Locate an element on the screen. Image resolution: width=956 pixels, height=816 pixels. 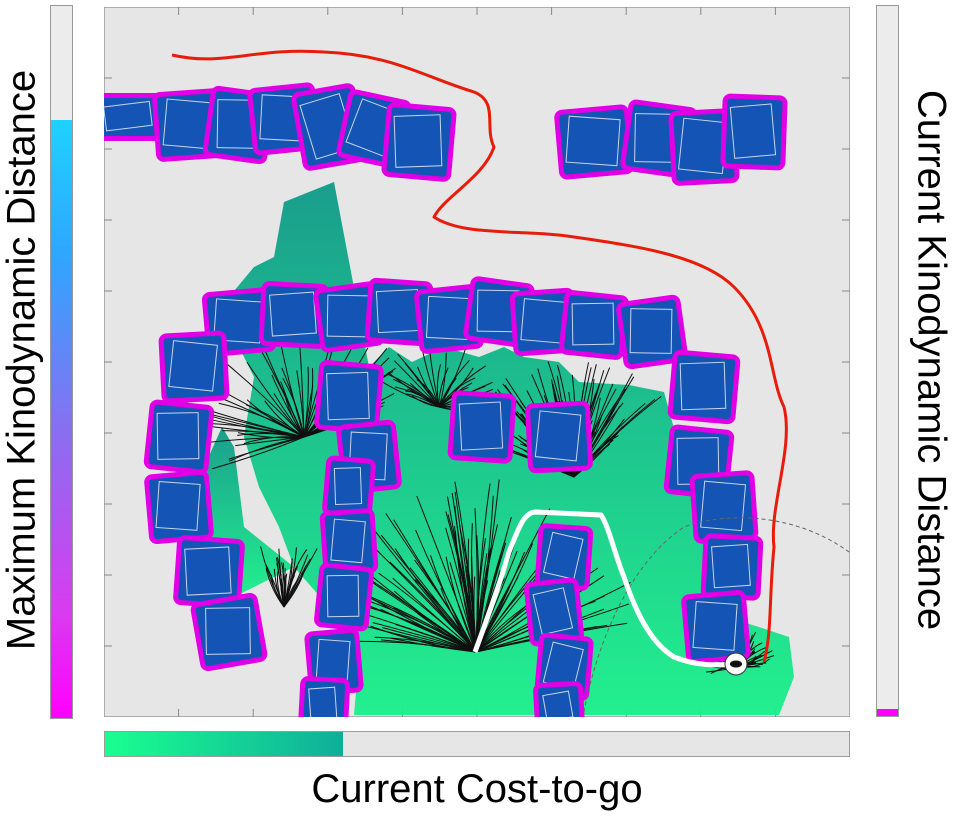
current-kinodynamic-distance-label: Current Kinodynamic Distance is located at coordinates (931, 360).